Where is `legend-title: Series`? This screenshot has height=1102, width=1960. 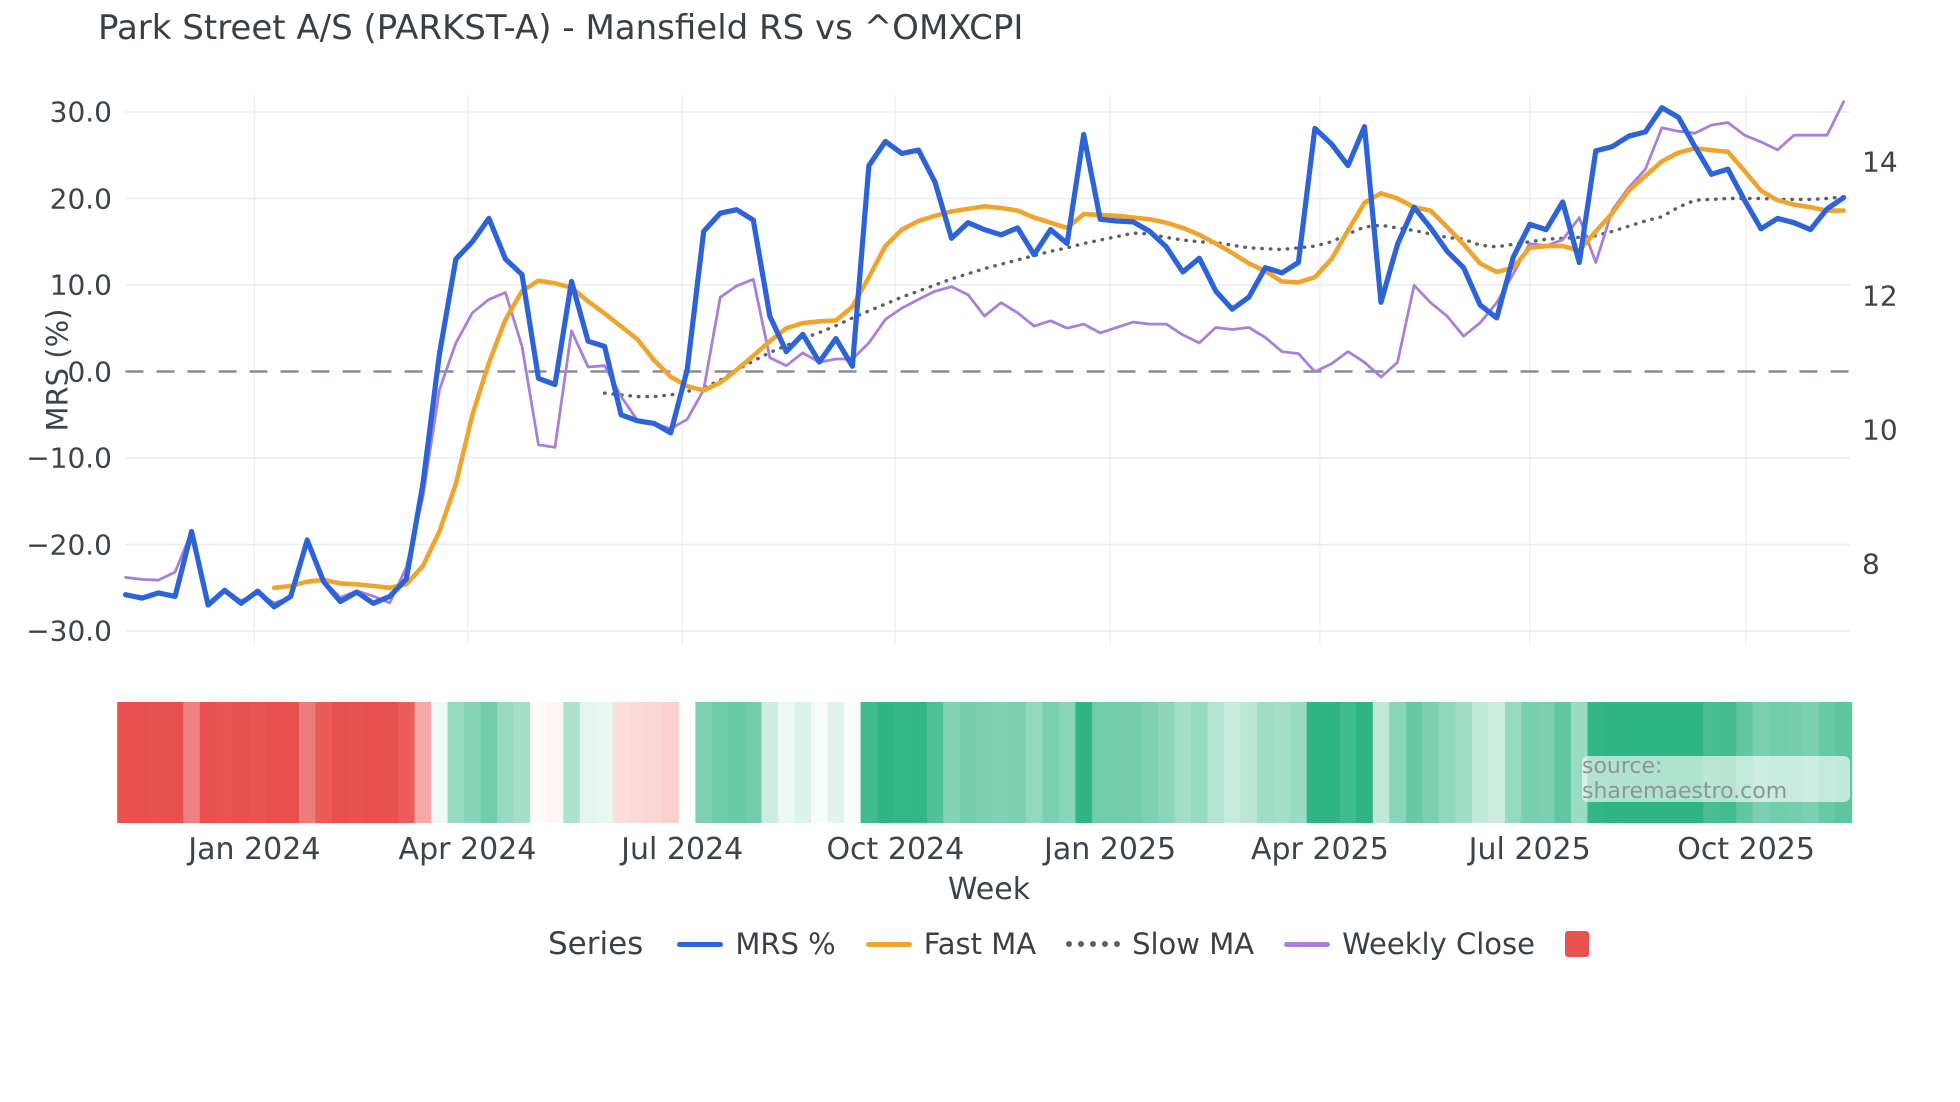
legend-title: Series is located at coordinates (596, 944).